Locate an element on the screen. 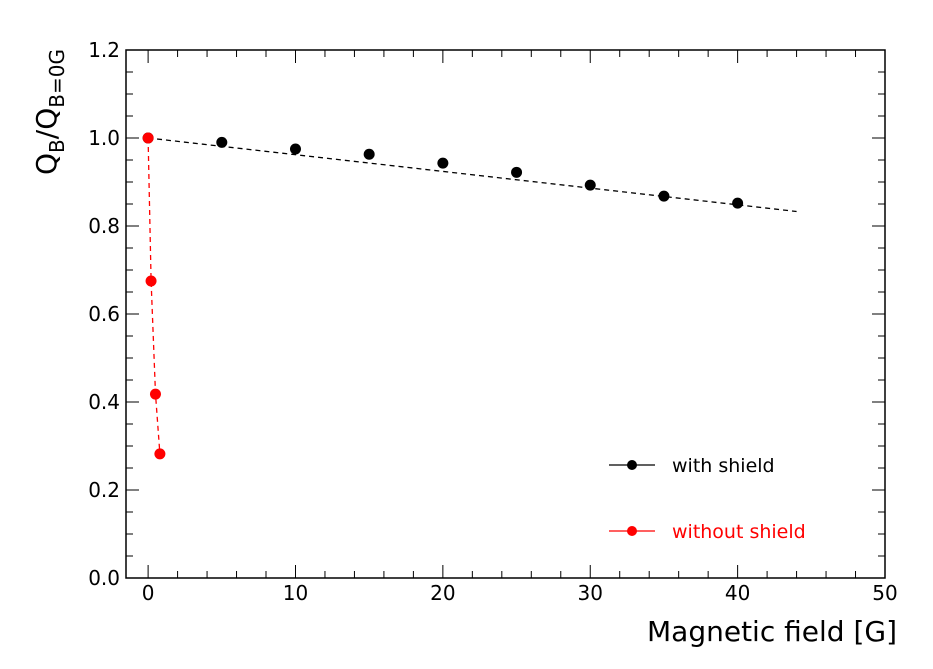 The image size is (933, 669). y-tick-label: 0.0 is located at coordinates (104, 578).